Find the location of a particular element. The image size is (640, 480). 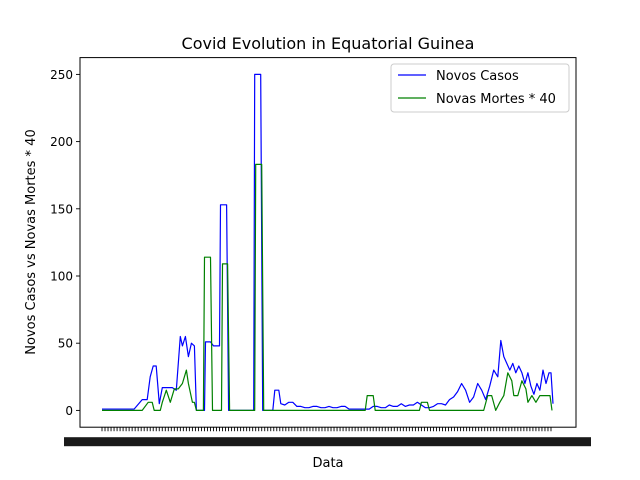

legend-label-novas-mortes: Novas Mortes * 40 is located at coordinates (496, 99).